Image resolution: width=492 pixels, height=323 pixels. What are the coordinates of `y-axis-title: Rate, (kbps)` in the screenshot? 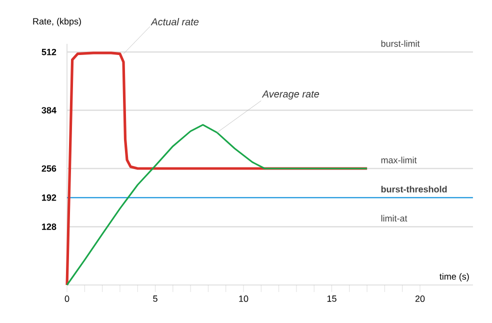 It's located at (57, 22).